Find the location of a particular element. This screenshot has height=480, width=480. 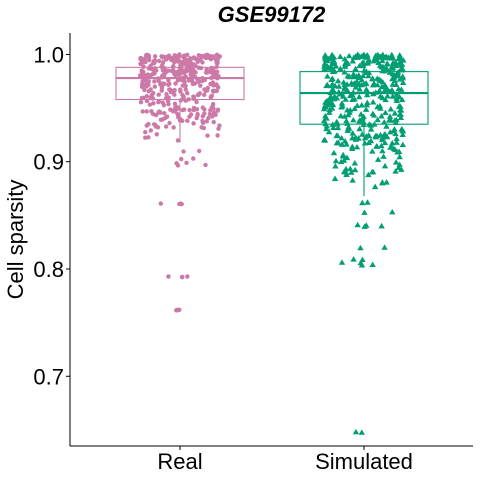

chart-title: GSE99172 is located at coordinates (271, 14).